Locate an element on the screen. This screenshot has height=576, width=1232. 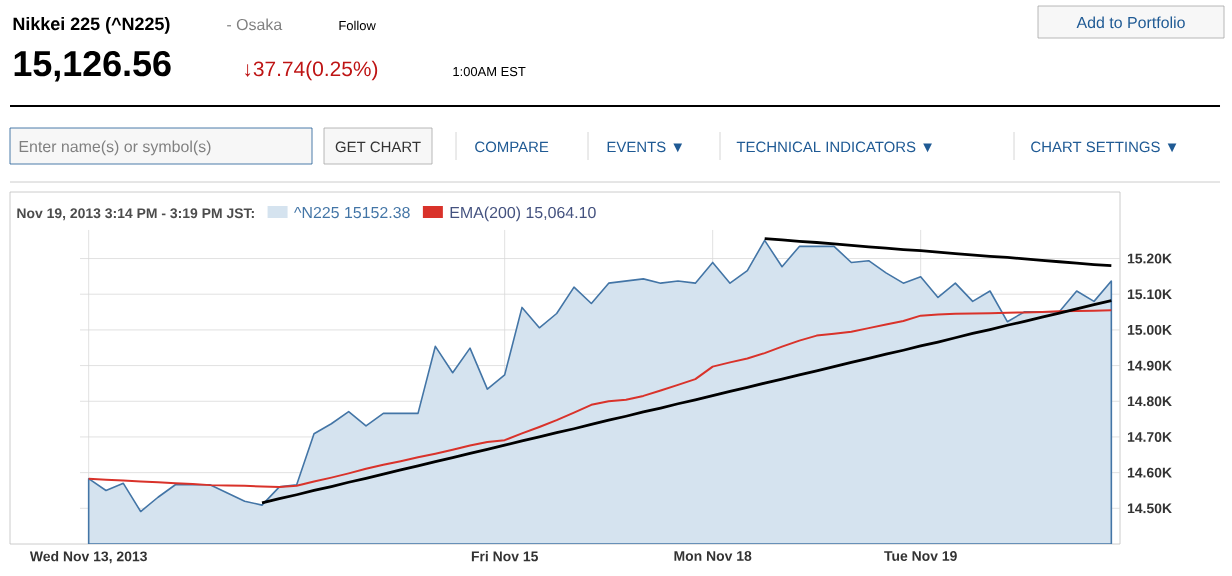
text: 15,126.56 is located at coordinates (92, 66).